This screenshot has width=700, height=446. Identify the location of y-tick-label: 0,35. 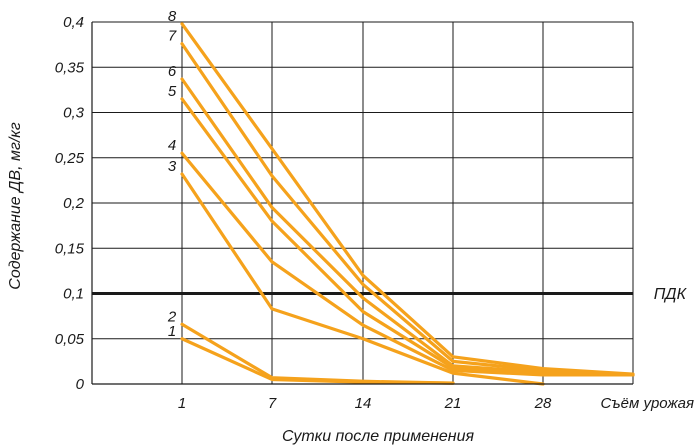
(70, 67).